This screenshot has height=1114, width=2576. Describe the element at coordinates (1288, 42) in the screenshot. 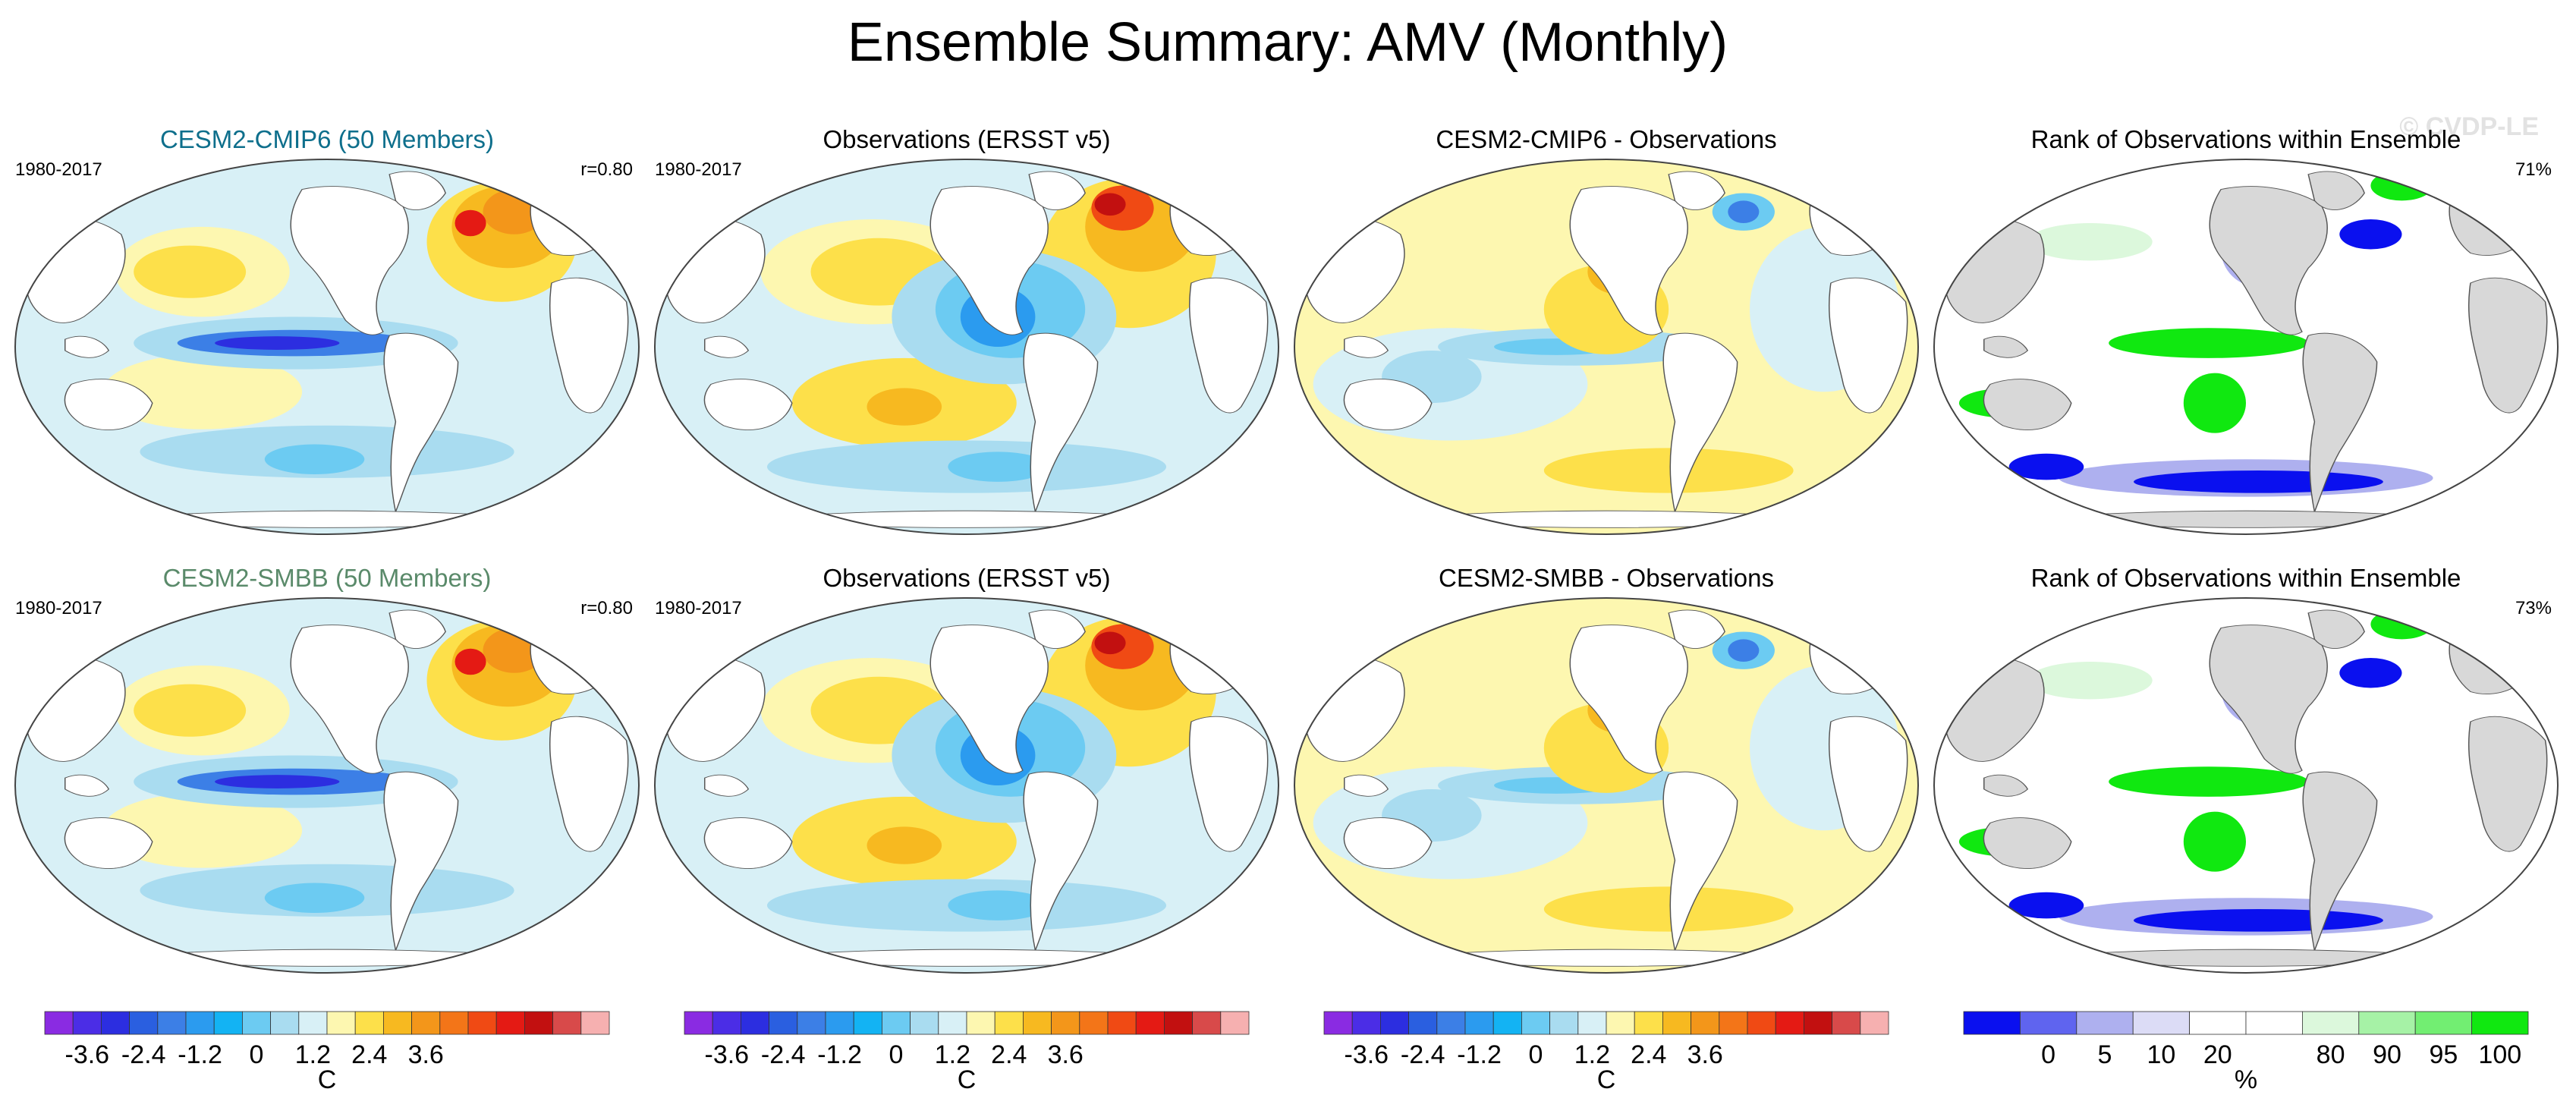

I see `figure-title: Ensemble Summary: AMV (Monthly)` at that location.